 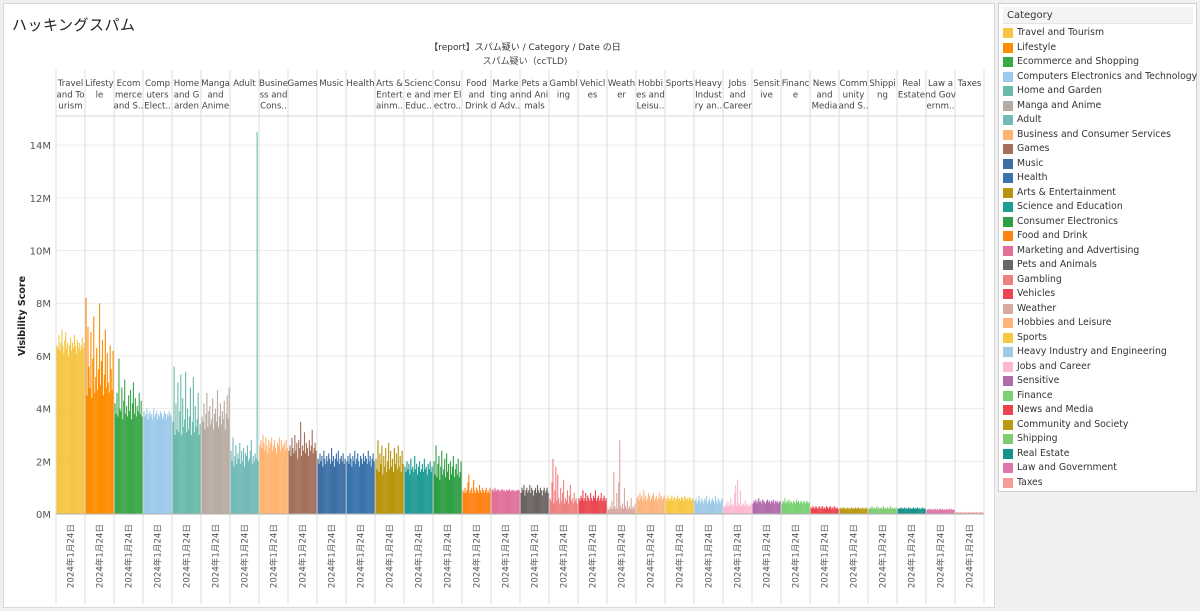 I want to click on legend-item: Science and Education, so click(x=1099, y=207).